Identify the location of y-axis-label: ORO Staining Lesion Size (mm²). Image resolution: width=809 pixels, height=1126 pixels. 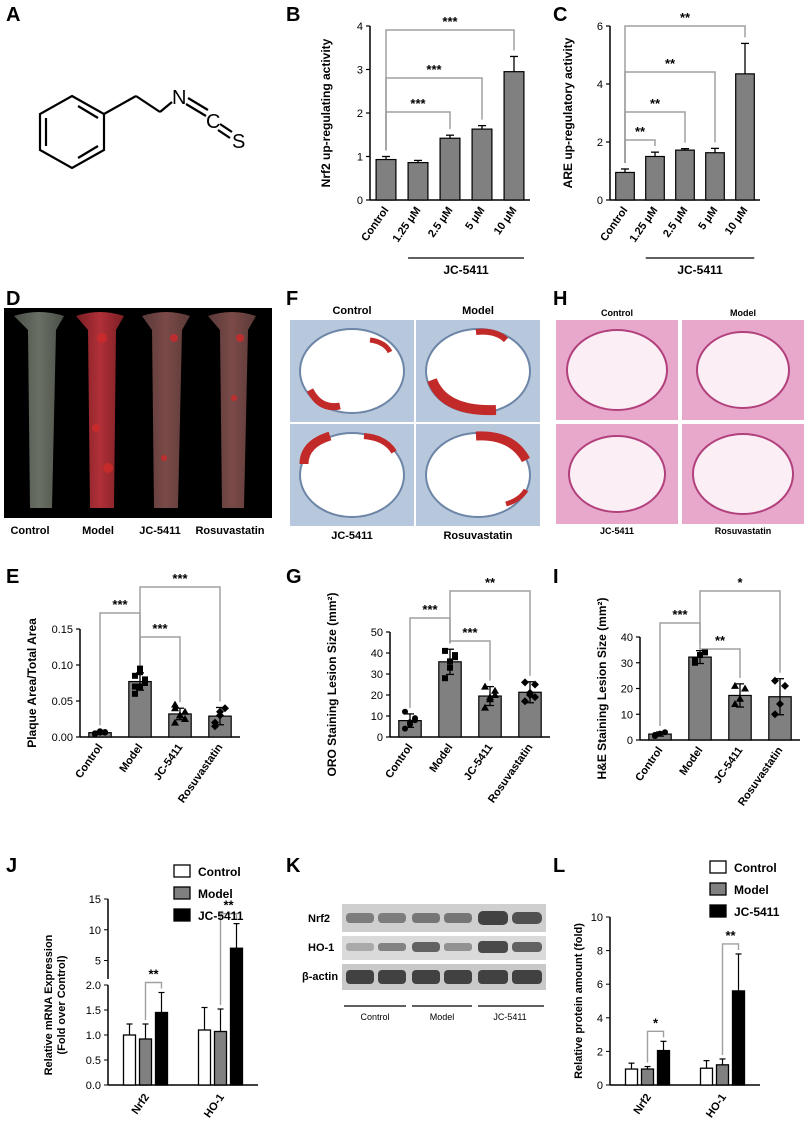
(332, 684).